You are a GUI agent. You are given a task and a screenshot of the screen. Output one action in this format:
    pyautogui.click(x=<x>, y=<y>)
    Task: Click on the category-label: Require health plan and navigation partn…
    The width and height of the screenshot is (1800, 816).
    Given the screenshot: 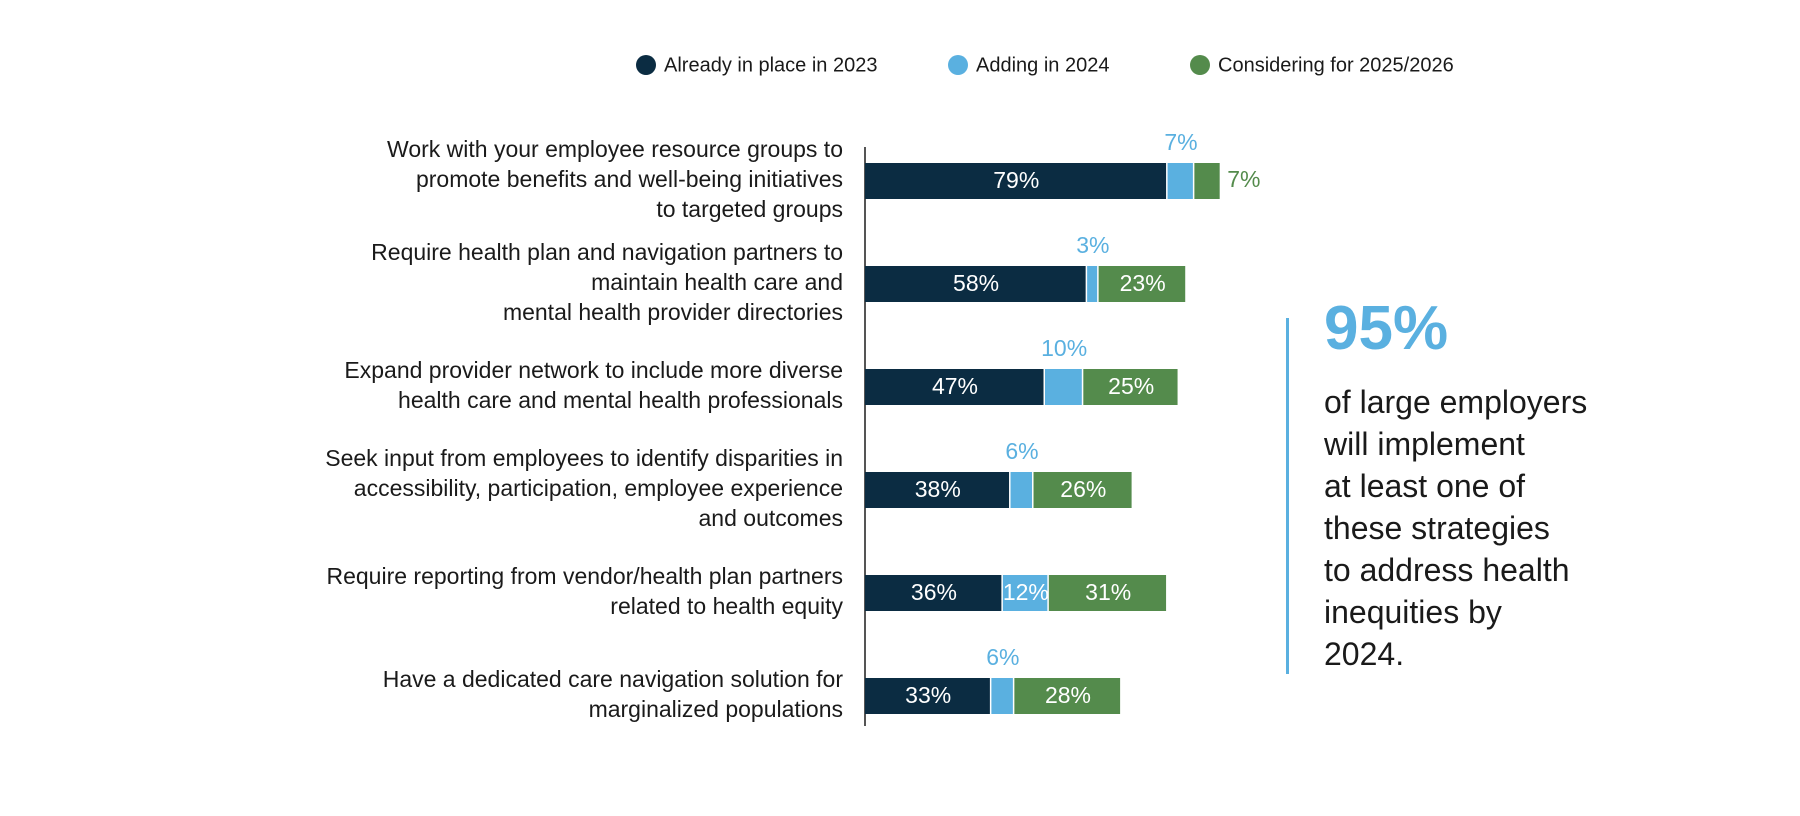 What is the action you would take?
    pyautogui.click(x=607, y=252)
    